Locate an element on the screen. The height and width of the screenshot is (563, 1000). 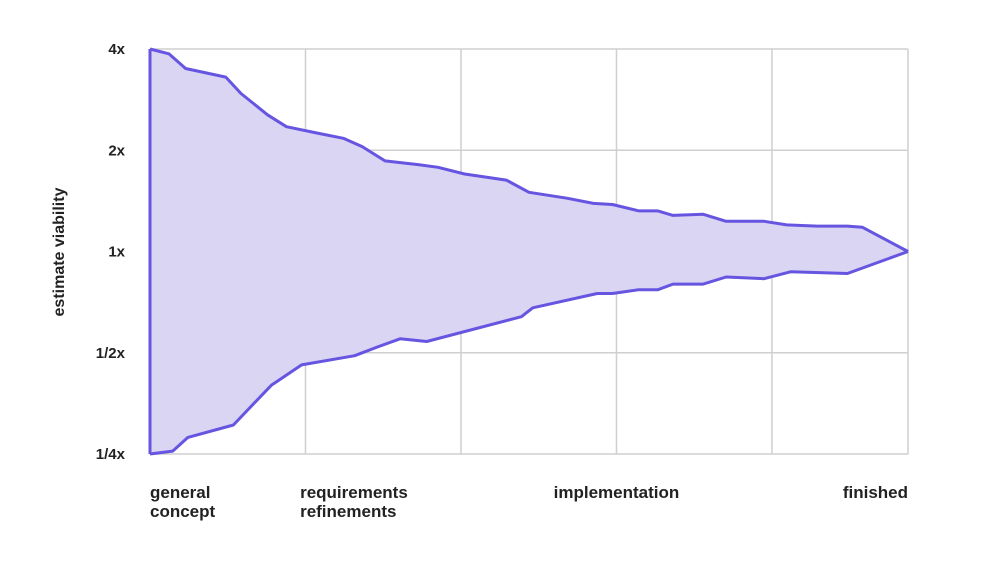
y-tick-labels: 1/4x 1/2x 1x 2x 4x is located at coordinates (111, 252).